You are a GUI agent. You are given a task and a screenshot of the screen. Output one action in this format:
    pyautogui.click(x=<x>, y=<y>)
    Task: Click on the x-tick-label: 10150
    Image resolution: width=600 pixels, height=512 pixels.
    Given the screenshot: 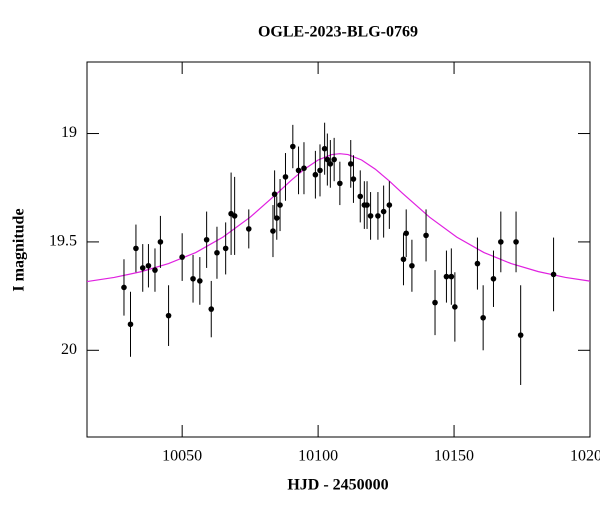 What is the action you would take?
    pyautogui.click(x=454, y=456)
    